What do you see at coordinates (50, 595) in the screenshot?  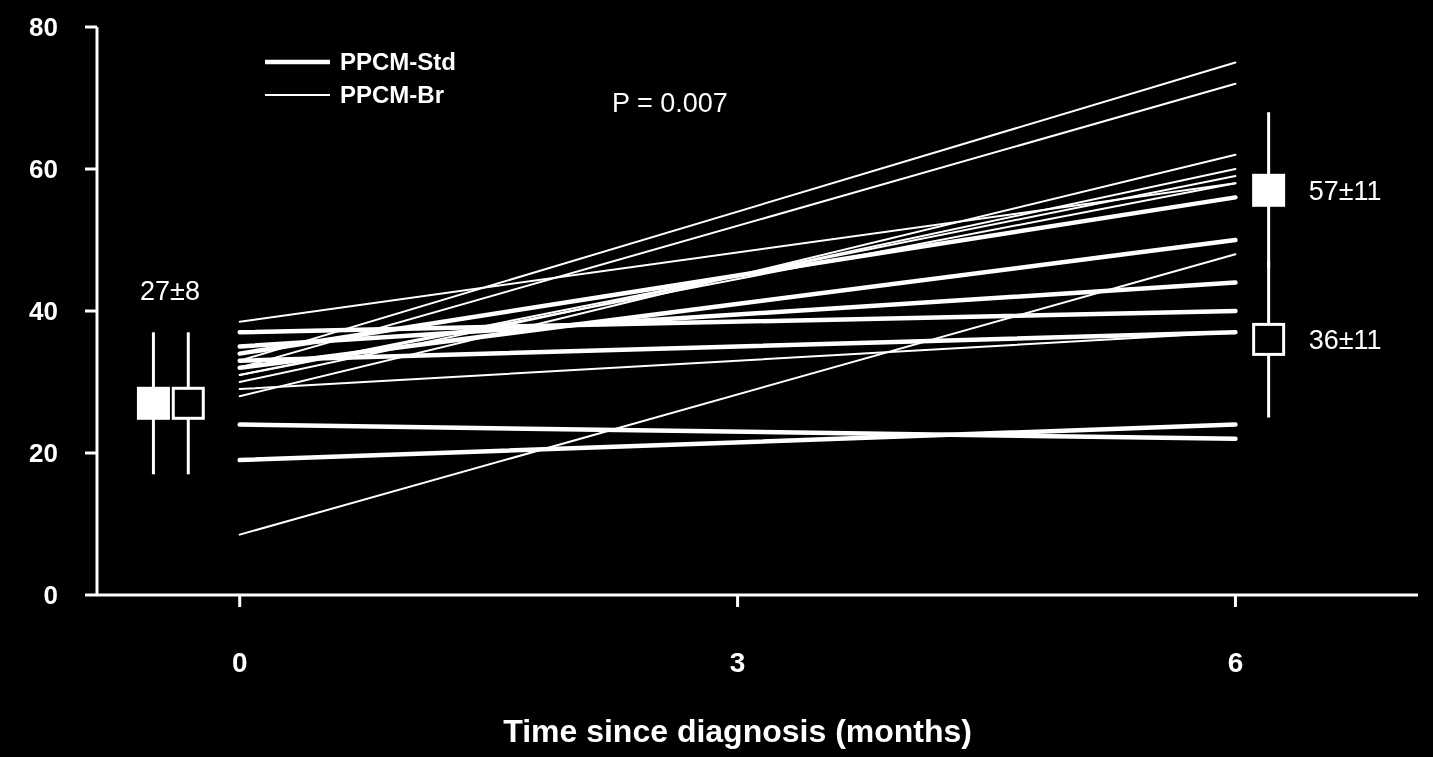 I see `y-tick-label: 0` at bounding box center [50, 595].